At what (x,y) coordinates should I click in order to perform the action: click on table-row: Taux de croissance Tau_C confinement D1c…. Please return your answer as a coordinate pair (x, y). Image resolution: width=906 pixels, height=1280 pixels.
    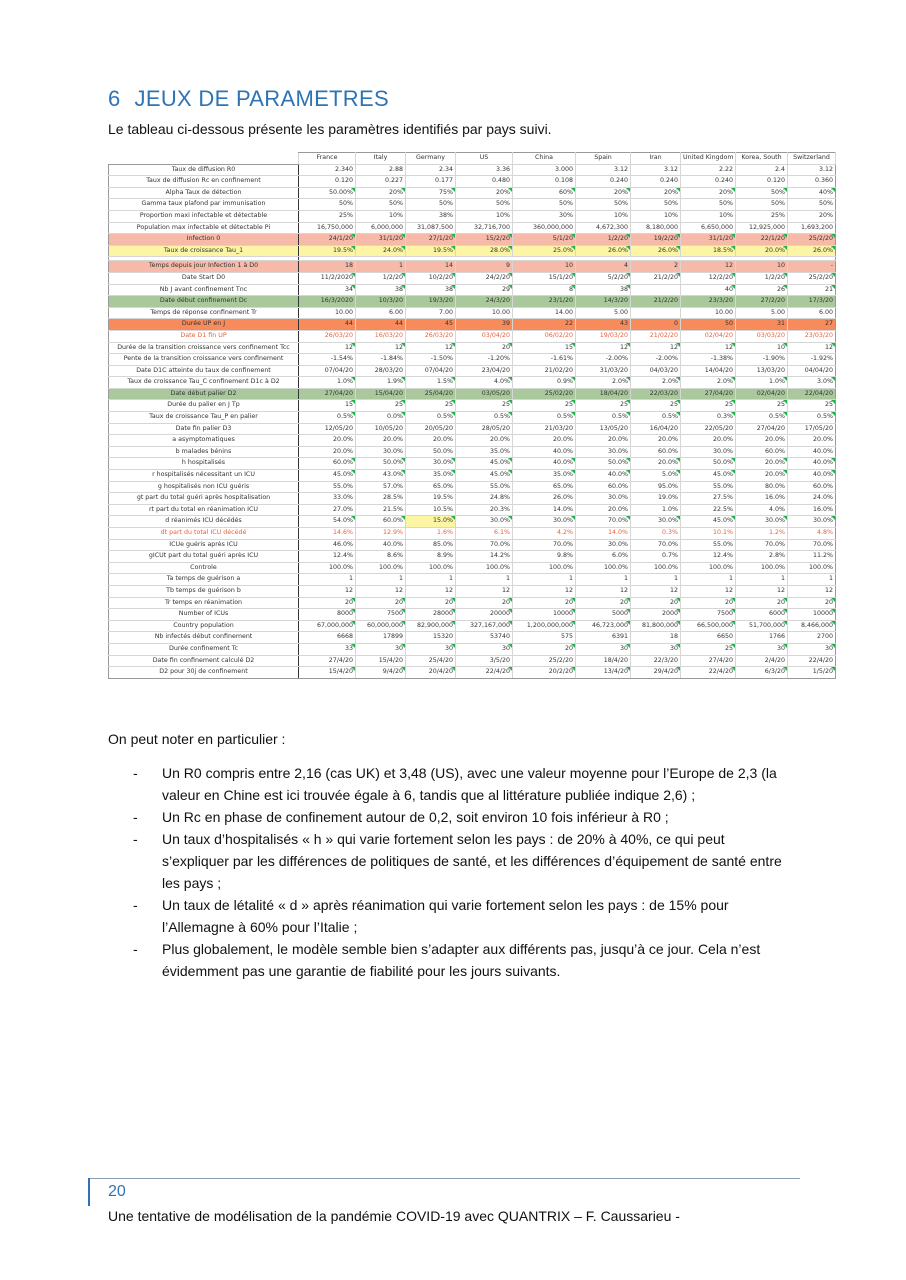
    Looking at the image, I should click on (472, 382).